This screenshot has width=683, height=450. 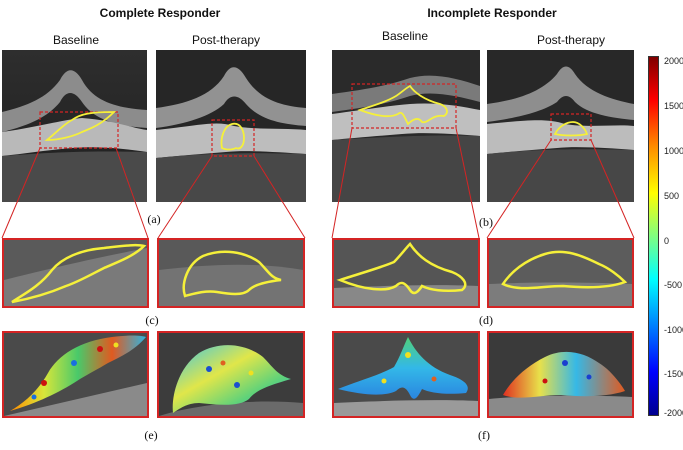 What do you see at coordinates (226, 40) in the screenshot?
I see `complete-post-therapy-label: Post-therapy` at bounding box center [226, 40].